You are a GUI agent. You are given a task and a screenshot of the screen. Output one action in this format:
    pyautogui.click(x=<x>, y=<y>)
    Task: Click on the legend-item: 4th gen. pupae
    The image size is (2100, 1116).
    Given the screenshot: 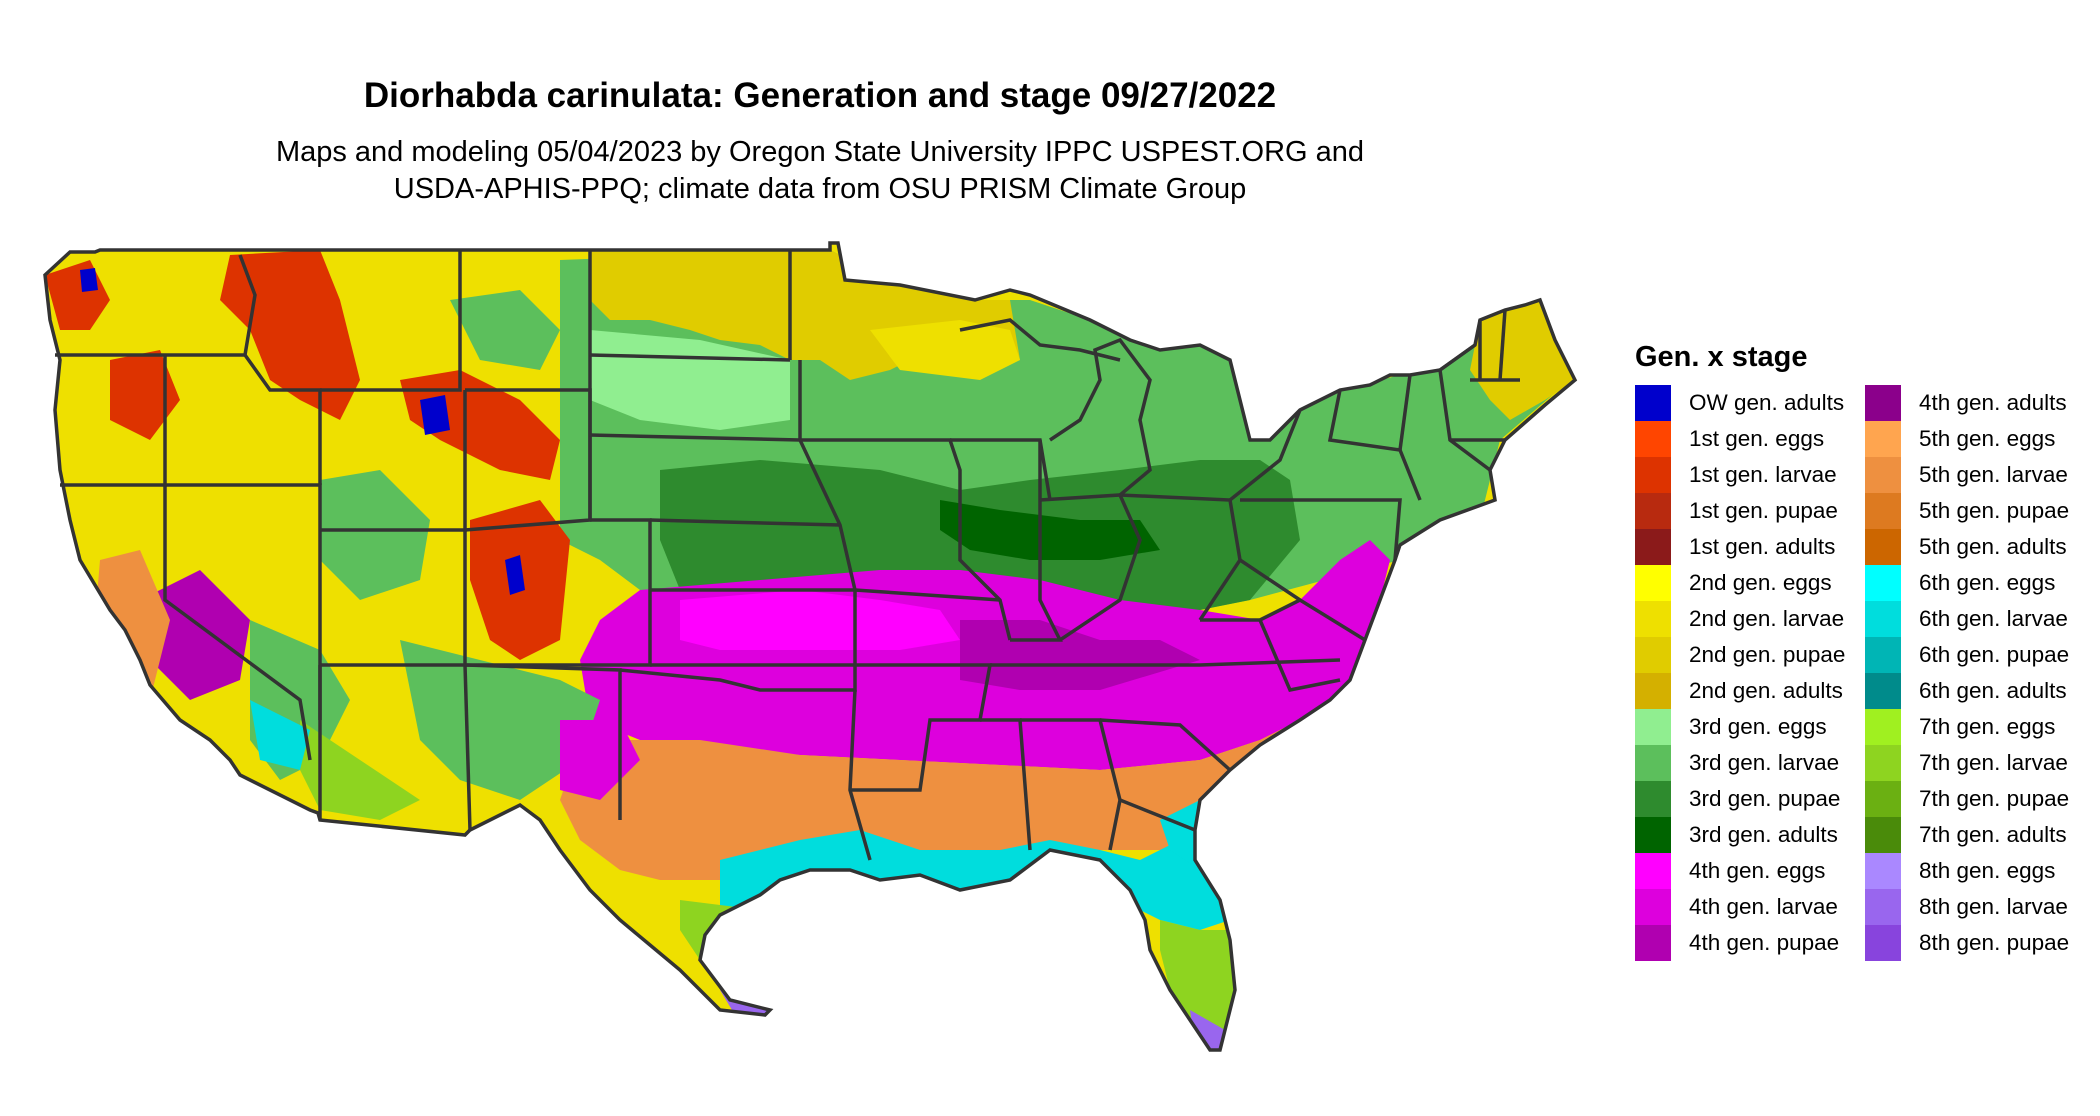 What is the action you would take?
    pyautogui.click(x=1740, y=943)
    